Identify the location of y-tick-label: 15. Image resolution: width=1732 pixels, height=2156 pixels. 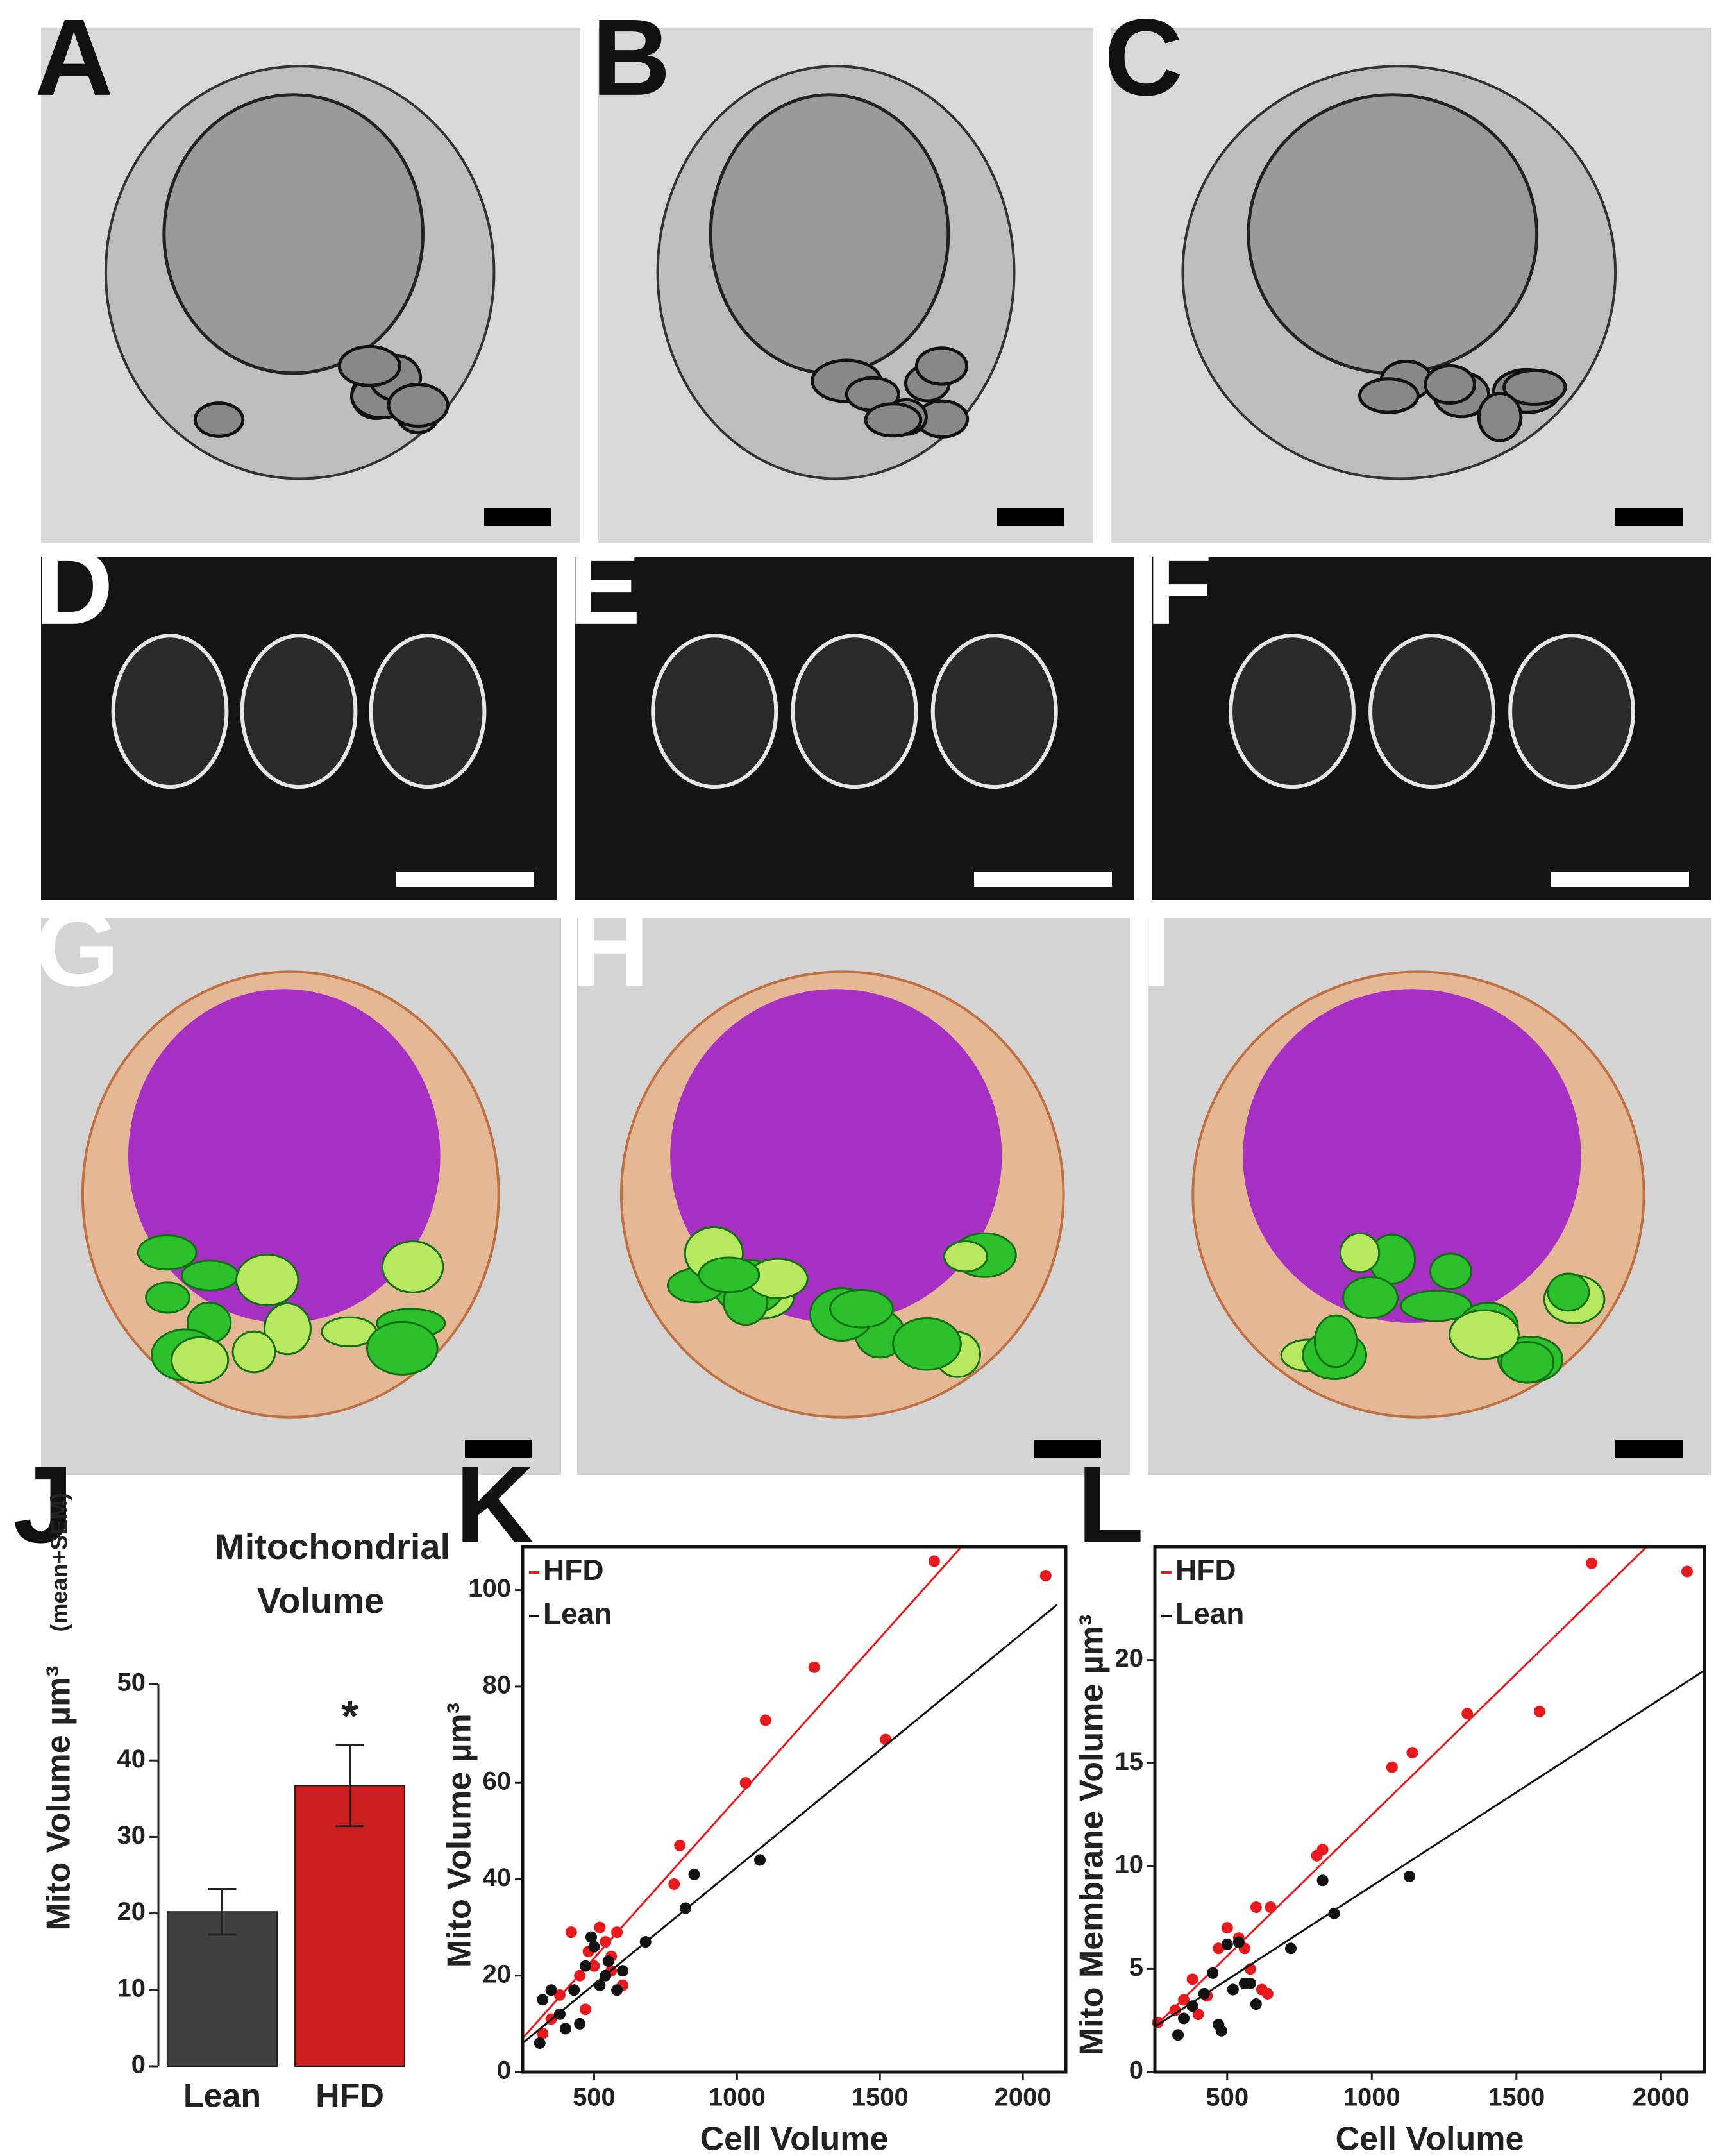
(1129, 1762).